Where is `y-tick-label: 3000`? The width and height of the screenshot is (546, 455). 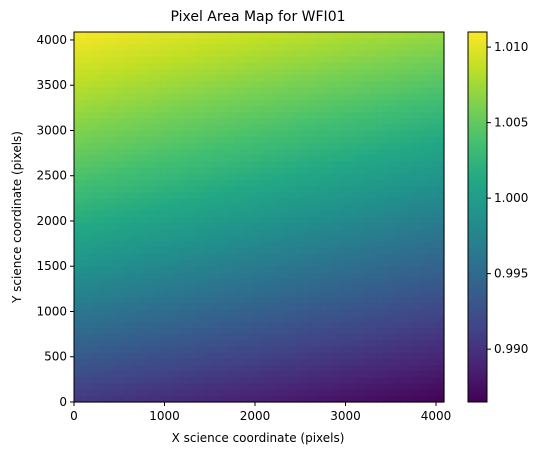 y-tick-label: 3000 is located at coordinates (51, 130).